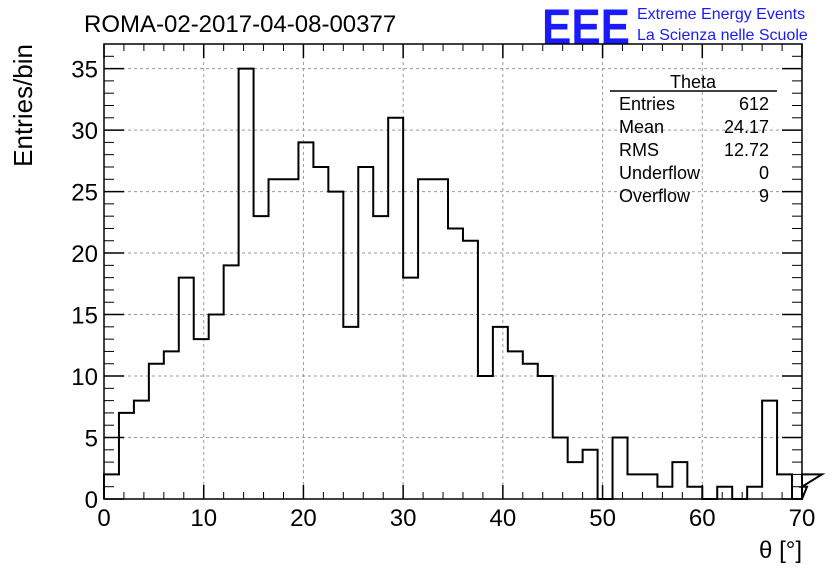 The image size is (836, 577). What do you see at coordinates (91, 500) in the screenshot?
I see `y-tick-label: 0` at bounding box center [91, 500].